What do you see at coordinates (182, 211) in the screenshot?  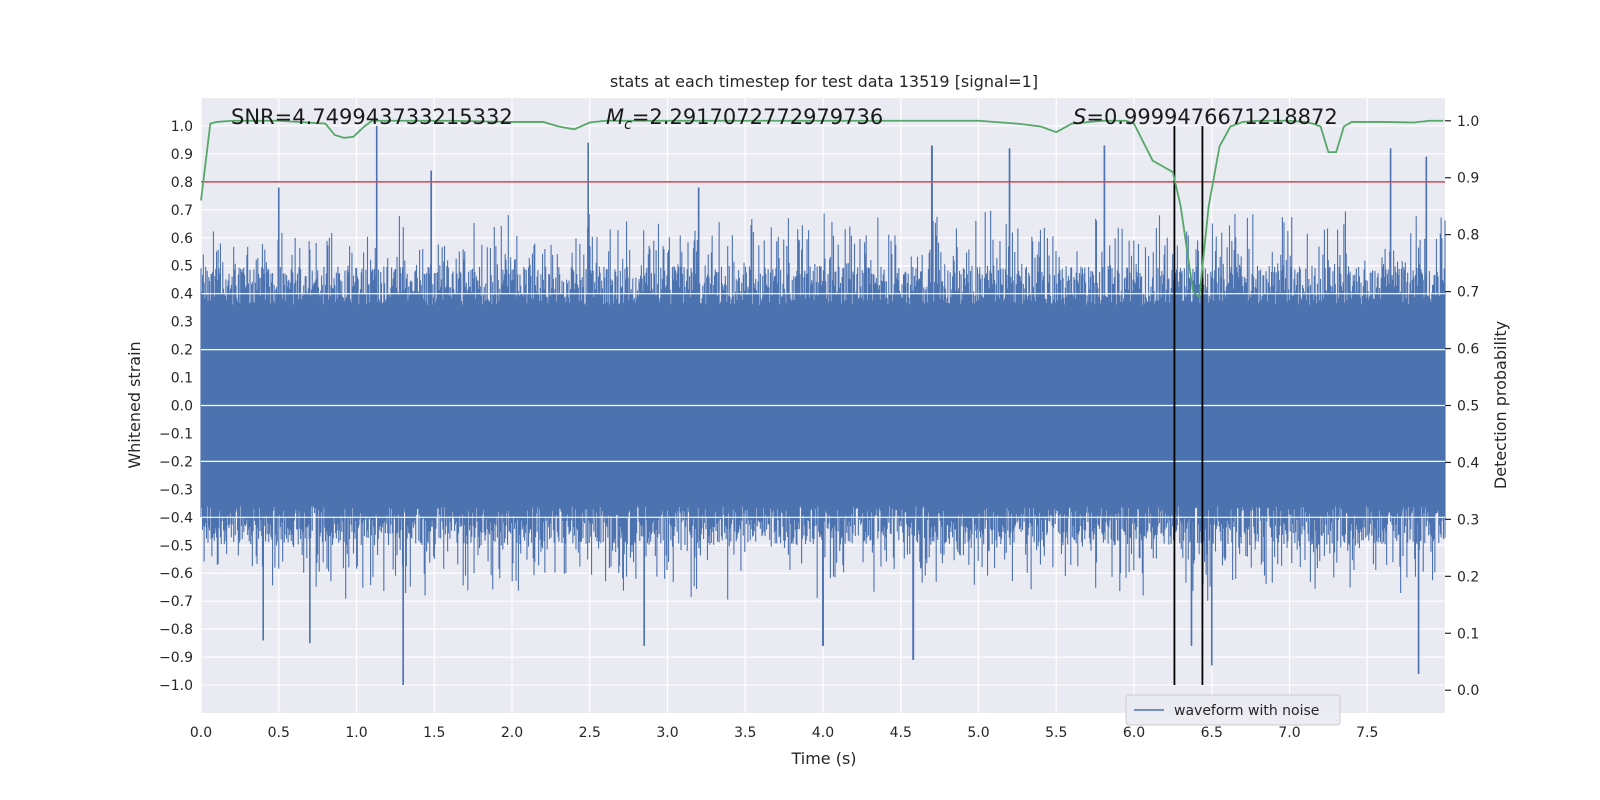 I see `y-tick-label: 0.7` at bounding box center [182, 211].